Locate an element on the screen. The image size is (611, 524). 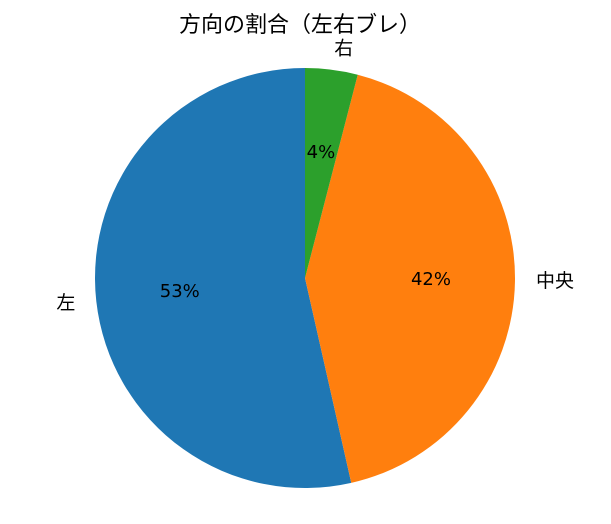
slice-label: 右 is located at coordinates (343, 48).